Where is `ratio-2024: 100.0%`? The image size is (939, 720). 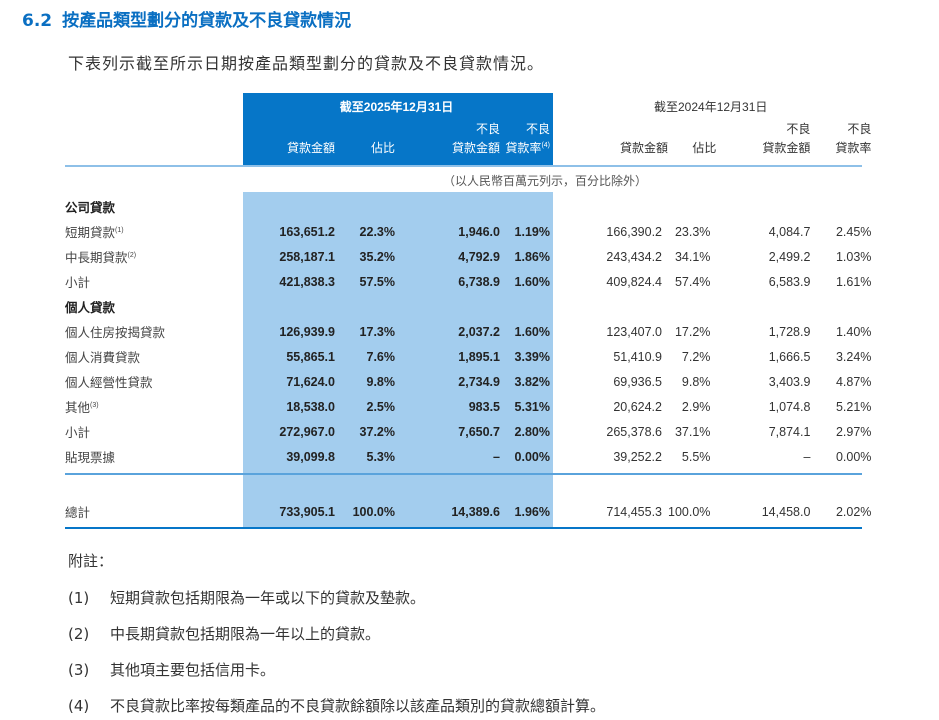 ratio-2024: 100.0% is located at coordinates (689, 511).